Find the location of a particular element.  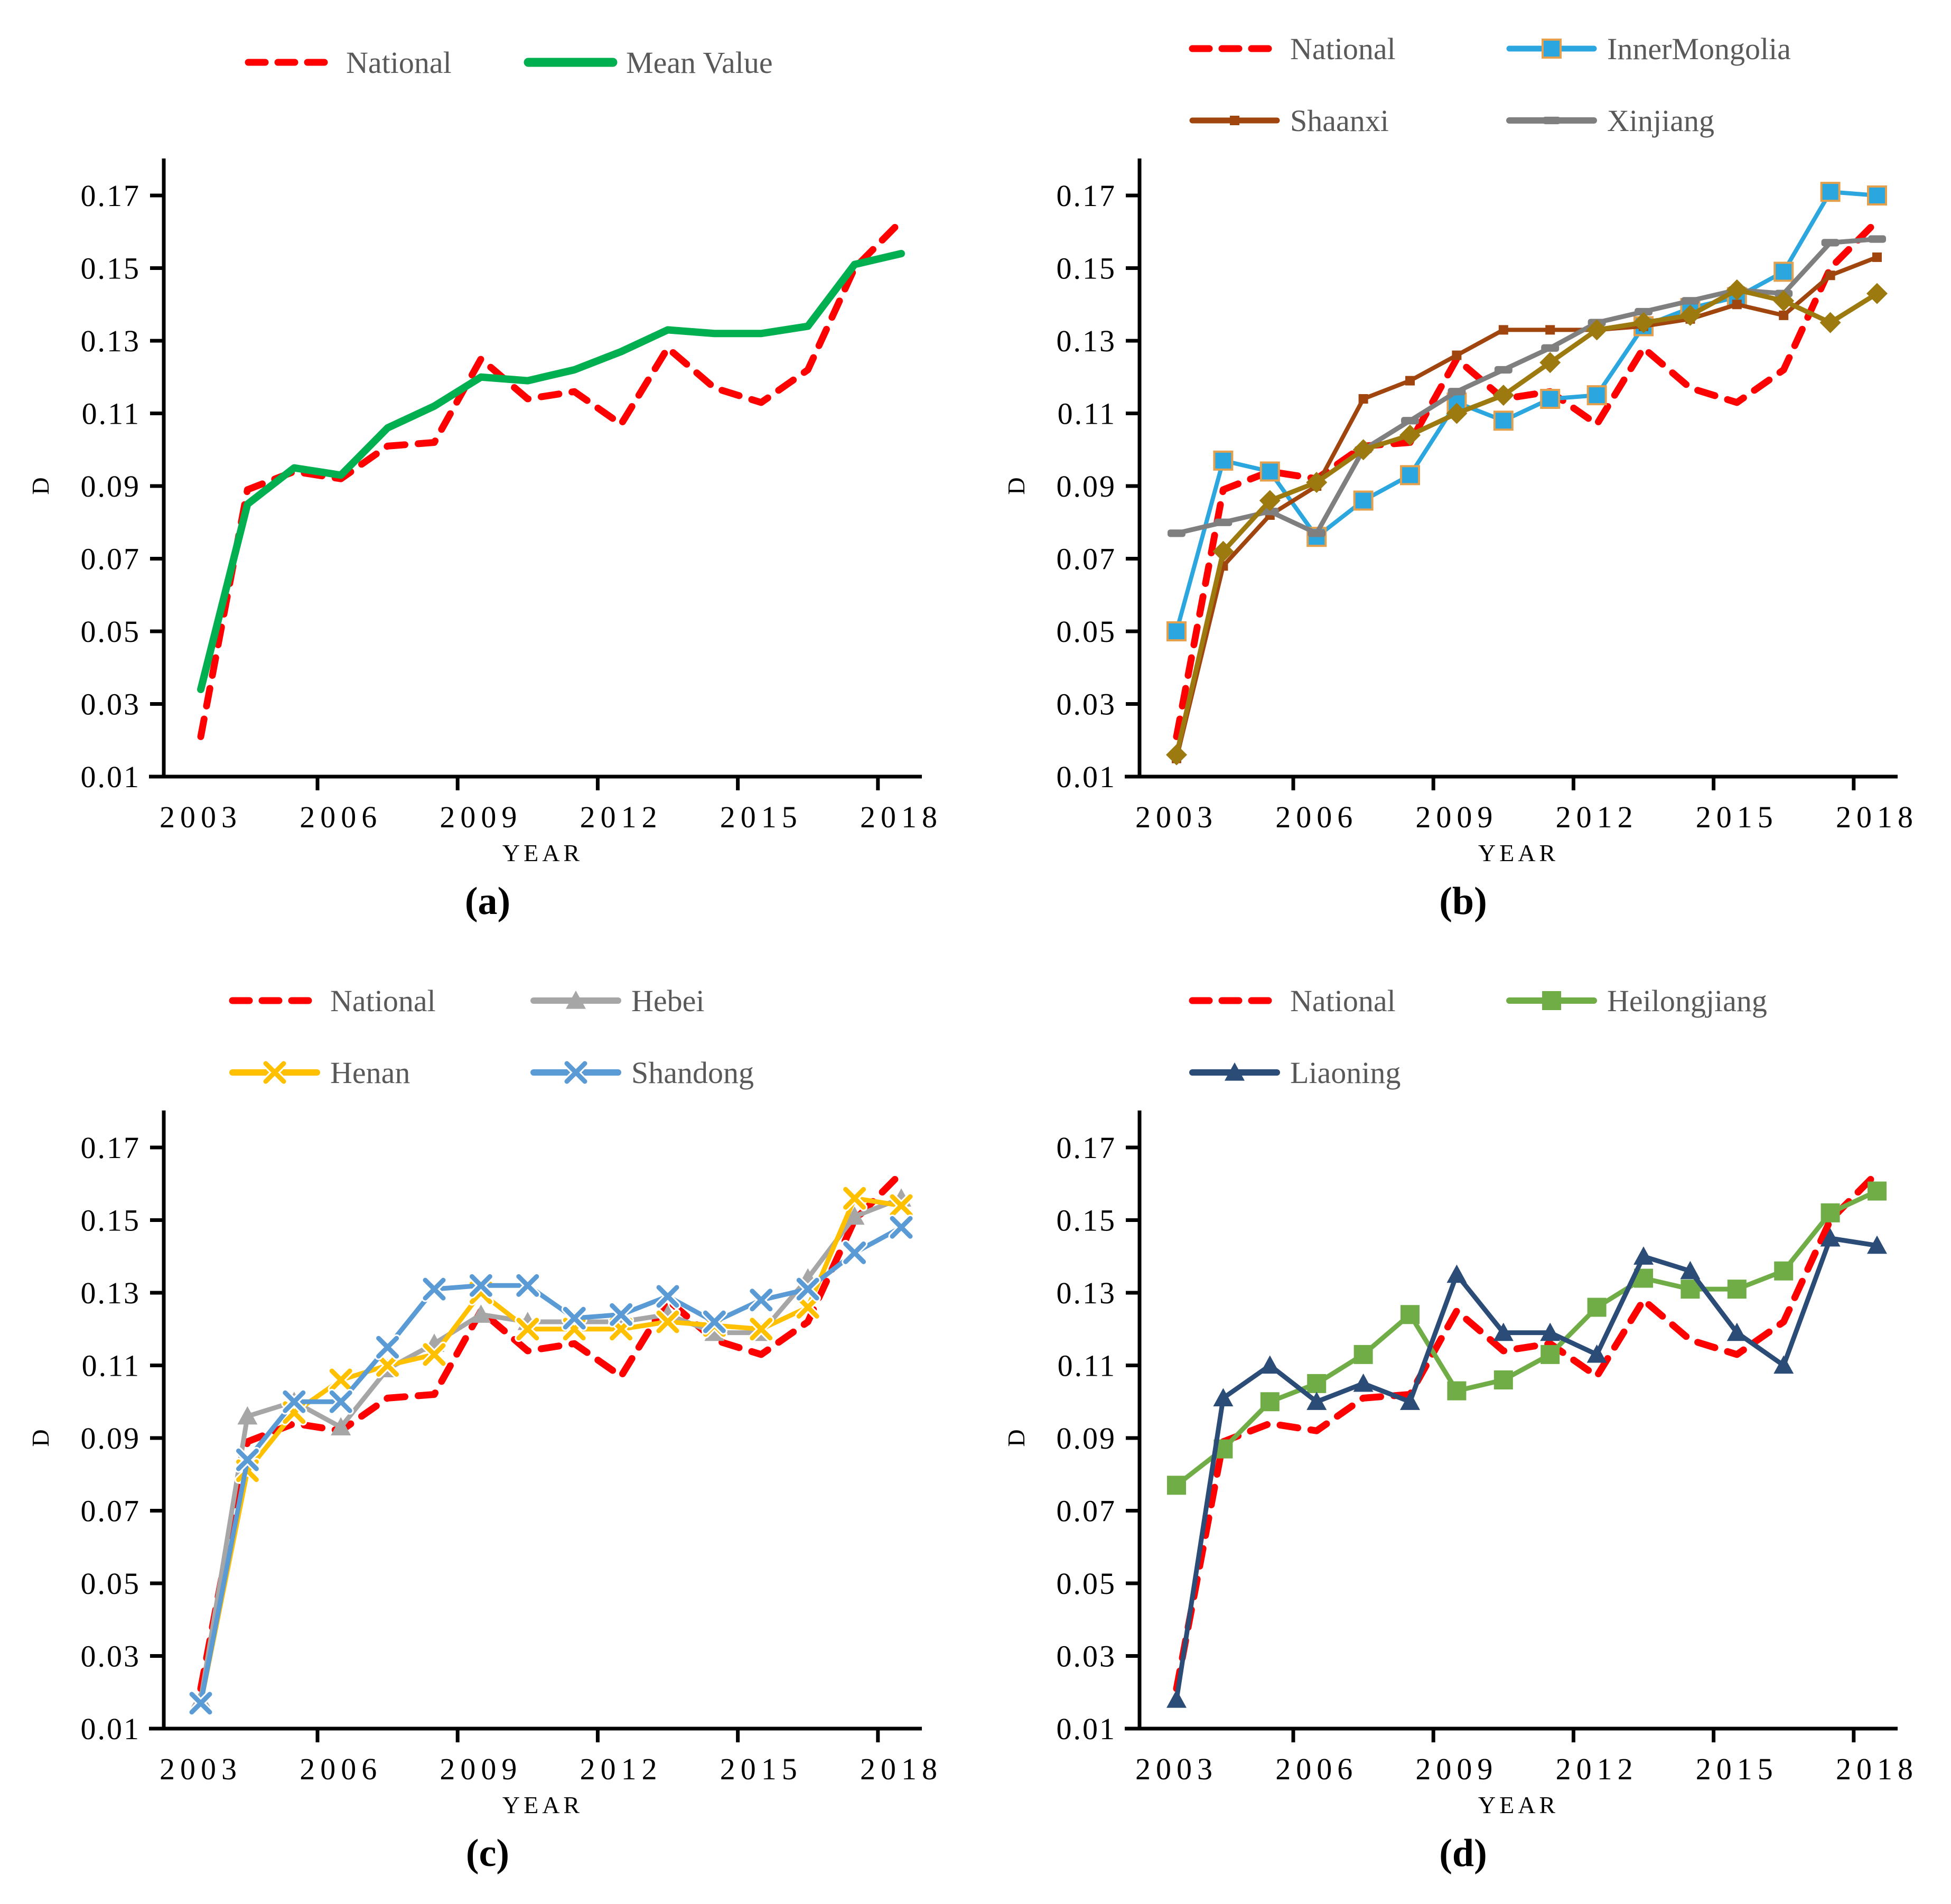

legend-item-shaanxi: Shaanxi is located at coordinates (1289, 121).